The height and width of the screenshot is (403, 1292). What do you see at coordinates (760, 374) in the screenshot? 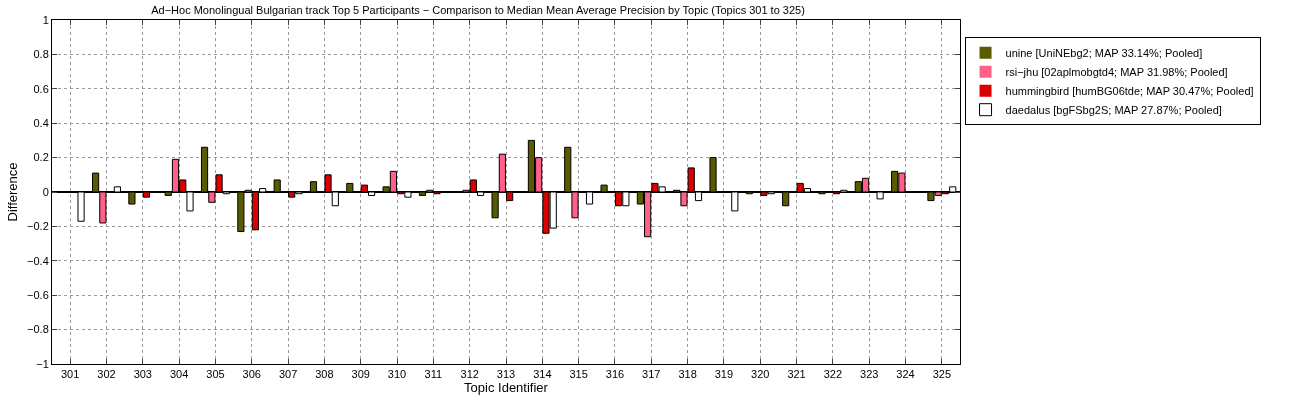
I see `x-tick-label: 320` at bounding box center [760, 374].